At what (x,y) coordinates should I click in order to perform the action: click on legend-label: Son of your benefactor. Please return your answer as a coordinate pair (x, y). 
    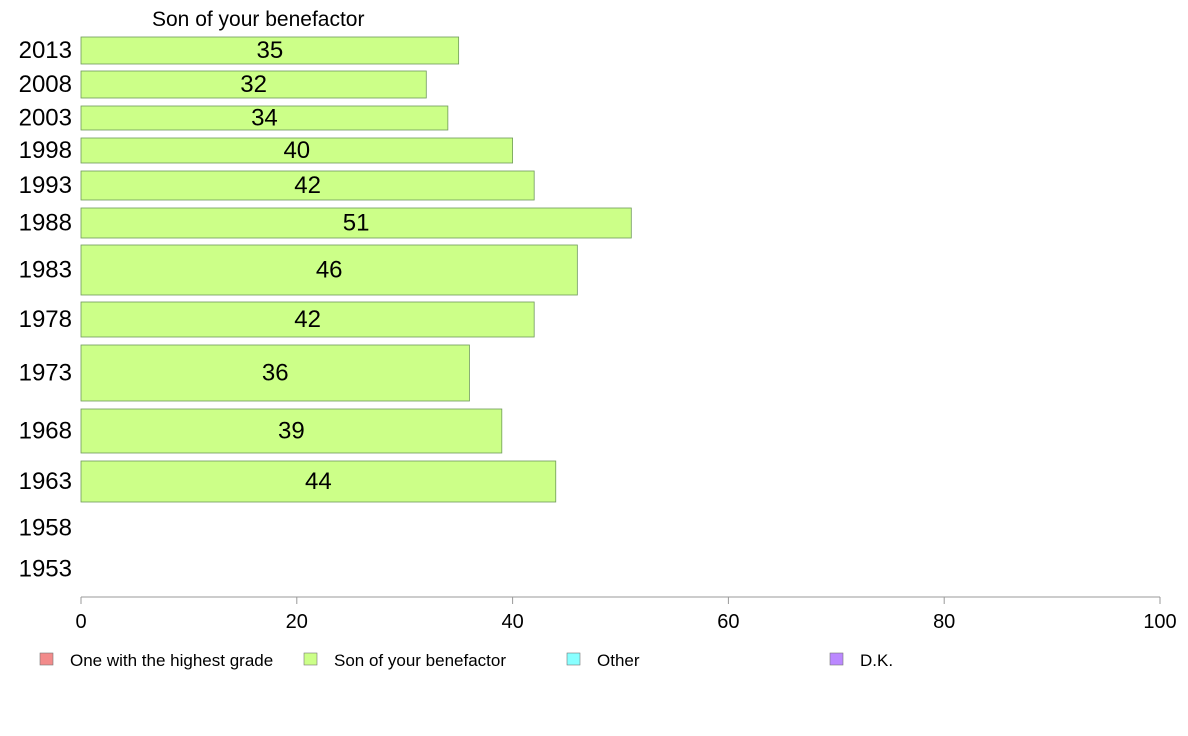
    Looking at the image, I should click on (420, 660).